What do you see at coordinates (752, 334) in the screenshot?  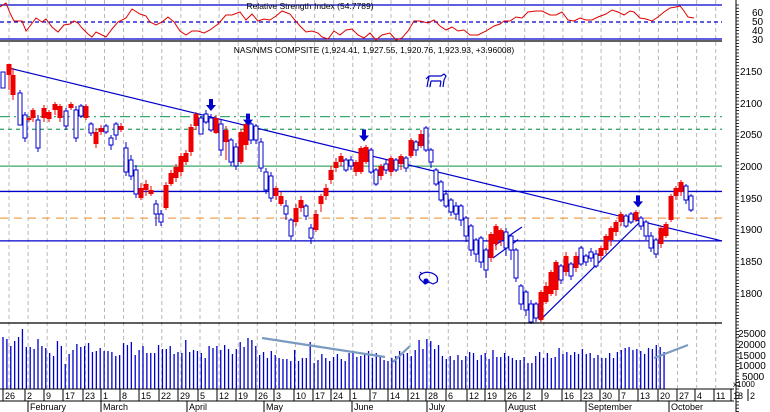 I see `volume-tick-25000: 25000` at bounding box center [752, 334].